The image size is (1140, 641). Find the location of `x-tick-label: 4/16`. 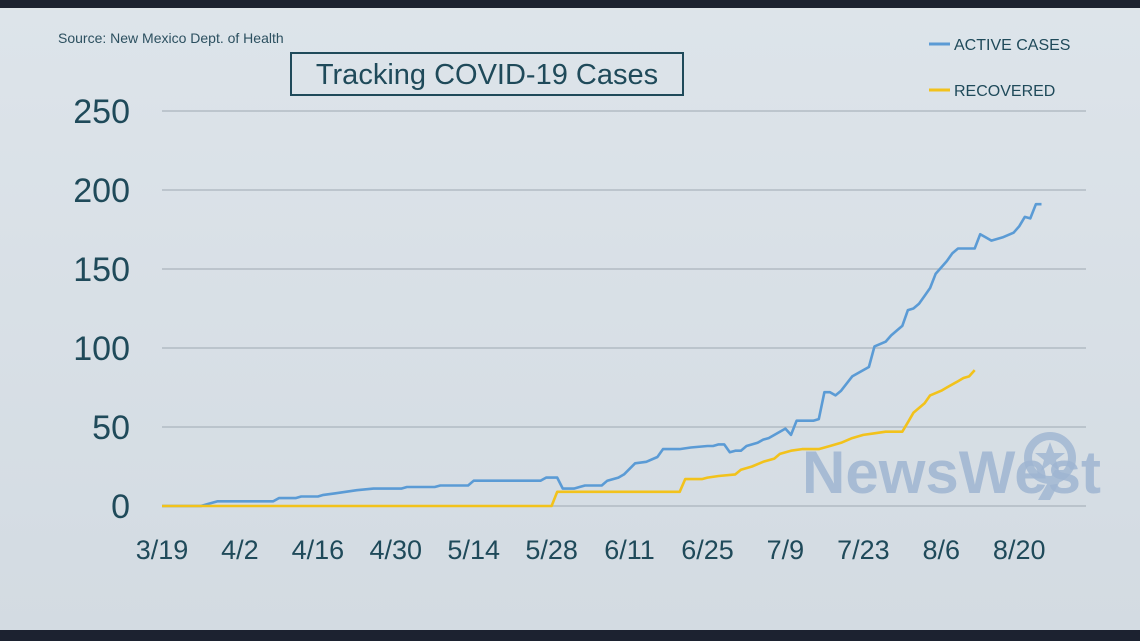

x-tick-label: 4/16 is located at coordinates (318, 550).